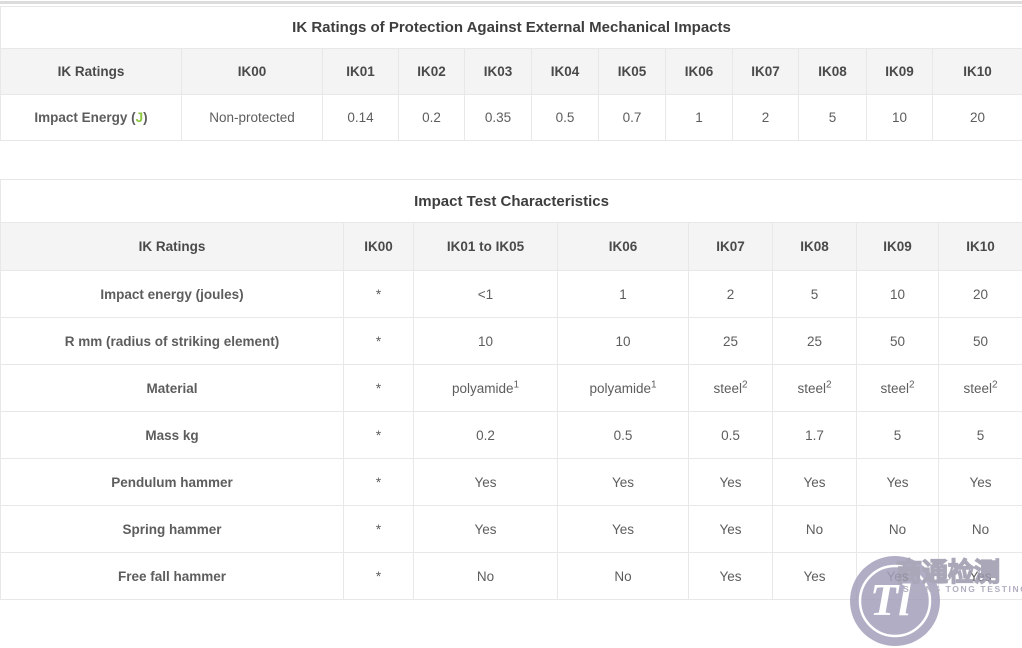 This screenshot has width=1022, height=648. I want to click on row-label: Free fall hammer, so click(172, 576).